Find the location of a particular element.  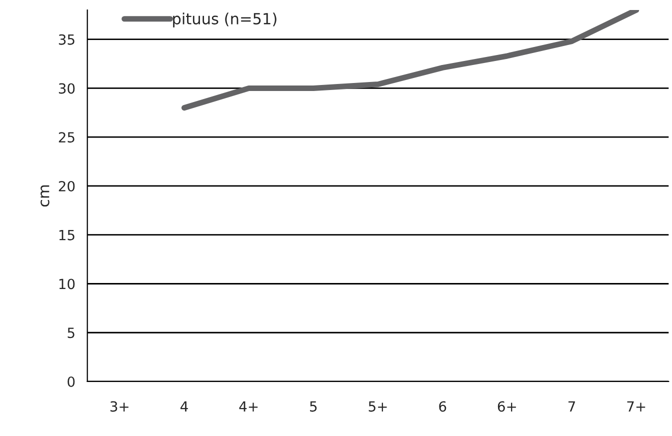

x-tick-label: 6+ is located at coordinates (507, 406).